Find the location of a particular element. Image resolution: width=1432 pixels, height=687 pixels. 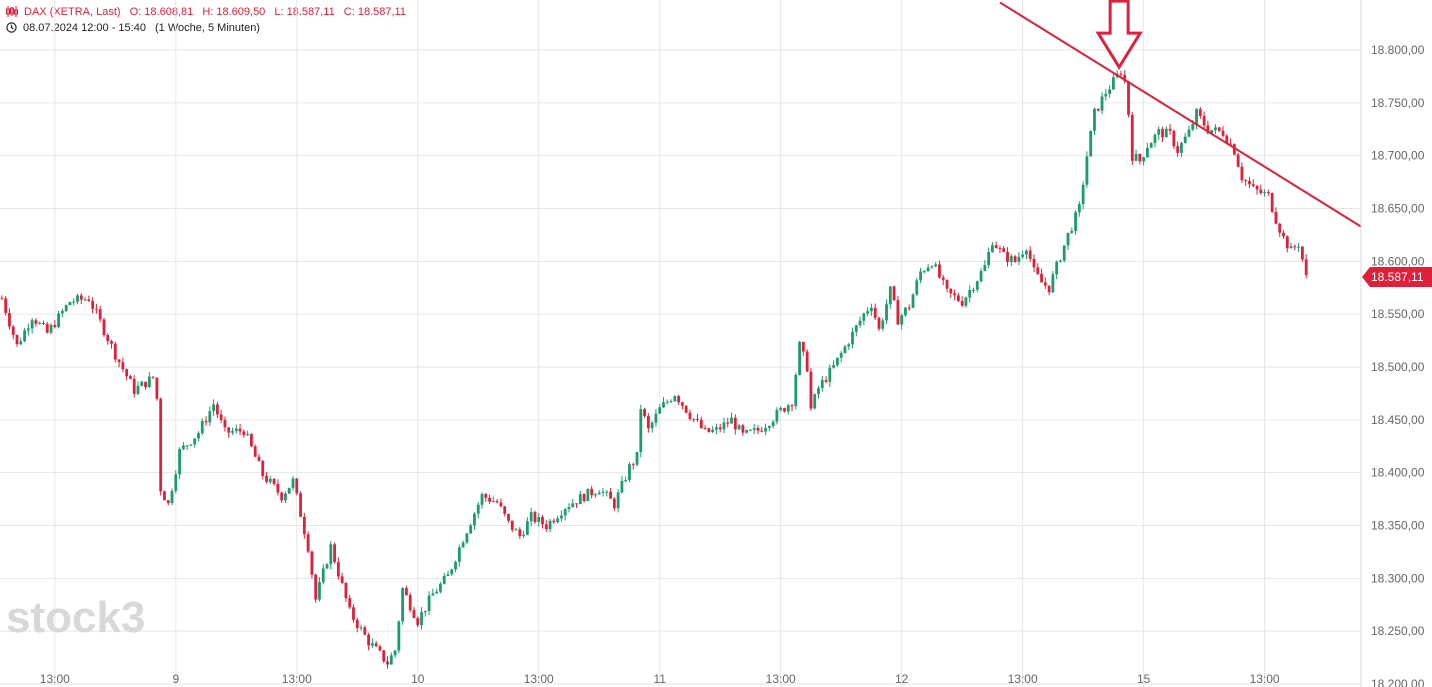

y-tick-label: 18.800,00 is located at coordinates (1398, 50).